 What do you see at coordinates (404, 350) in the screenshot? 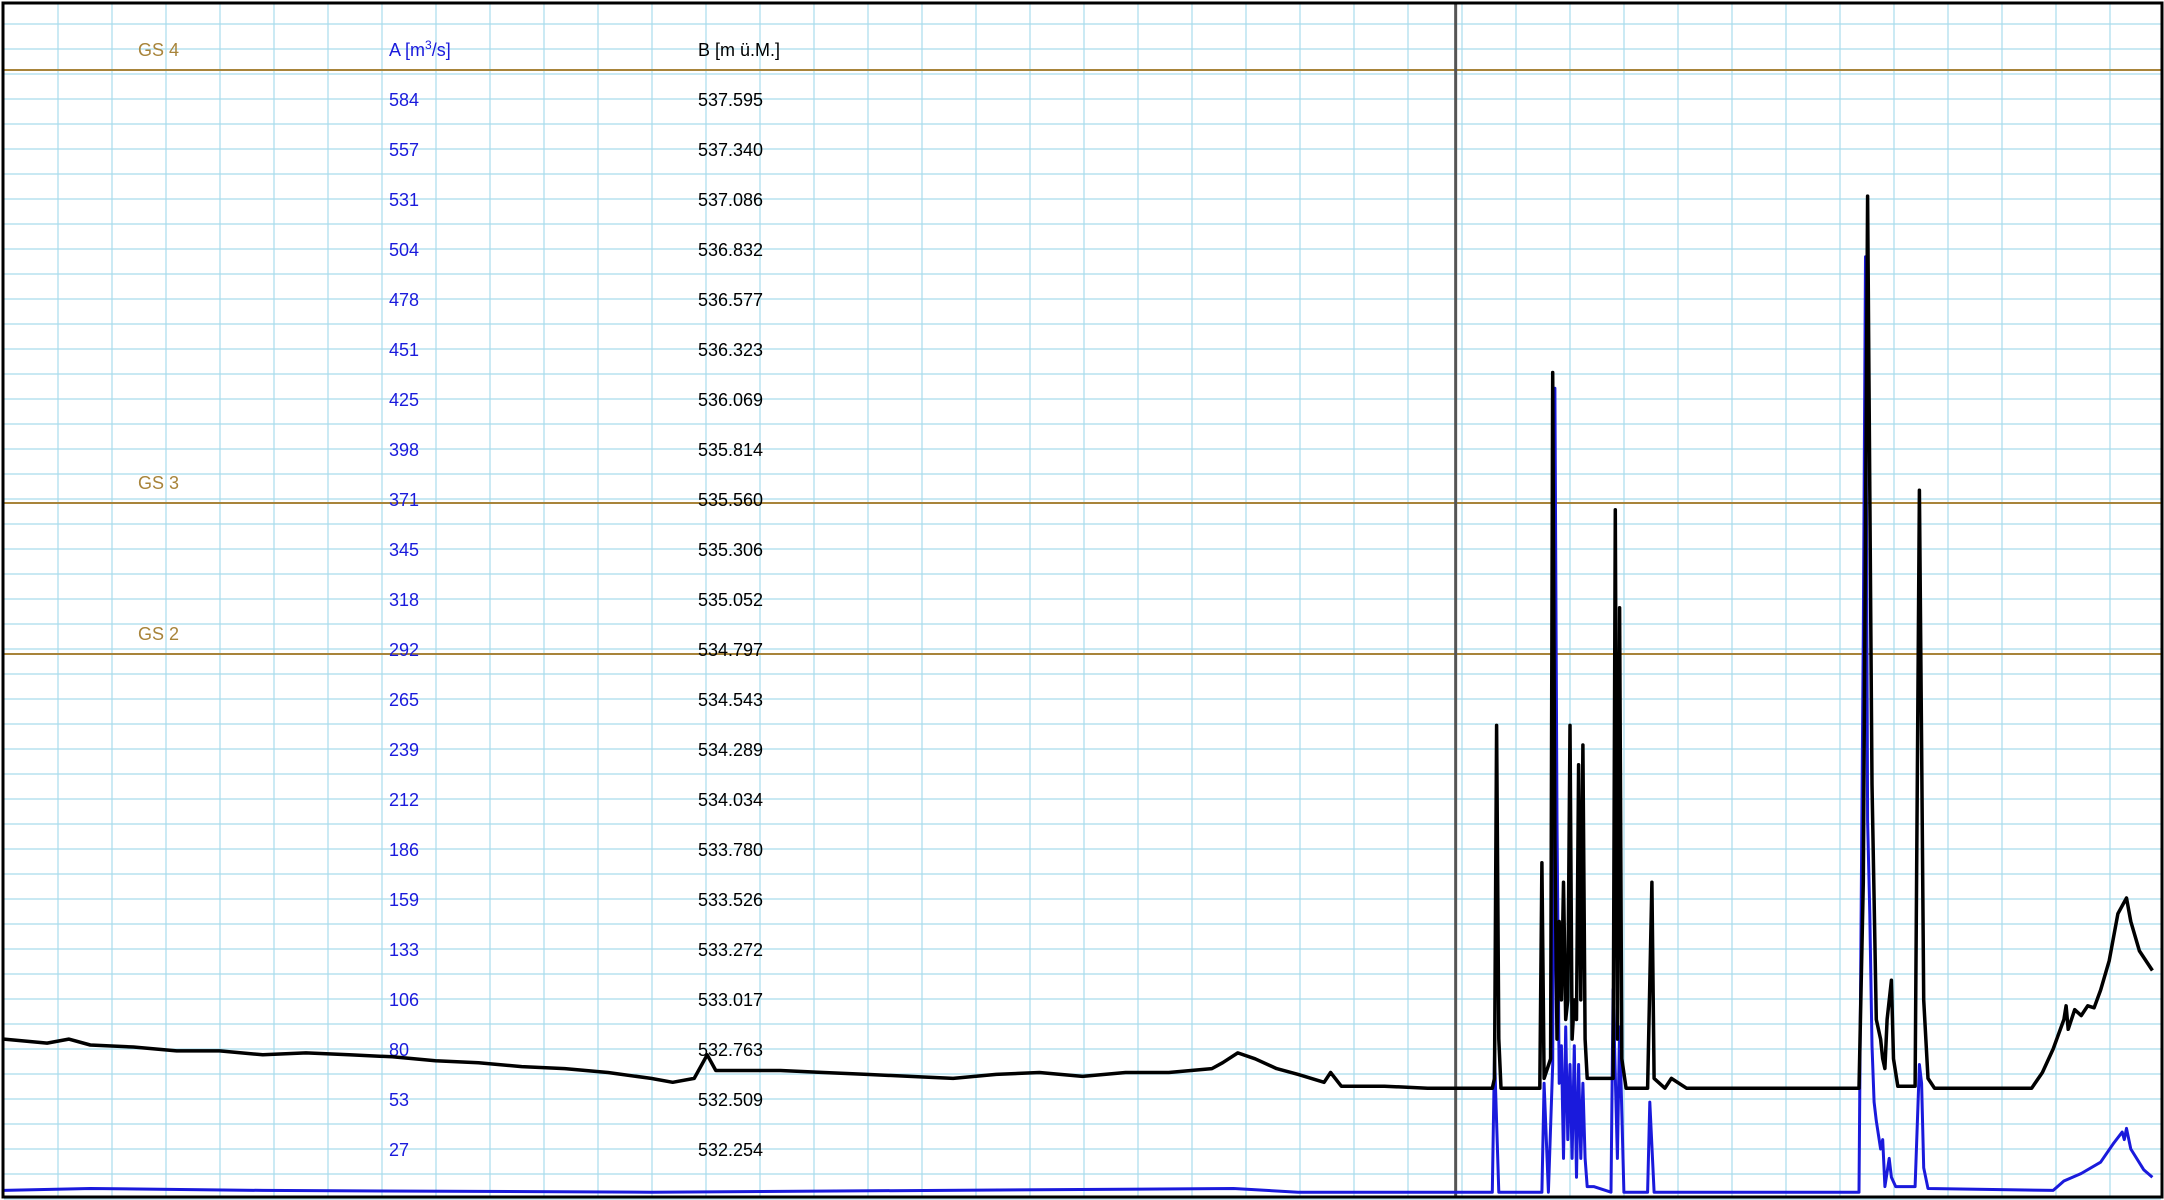
I see `axis-a-tick-label: 451` at bounding box center [404, 350].